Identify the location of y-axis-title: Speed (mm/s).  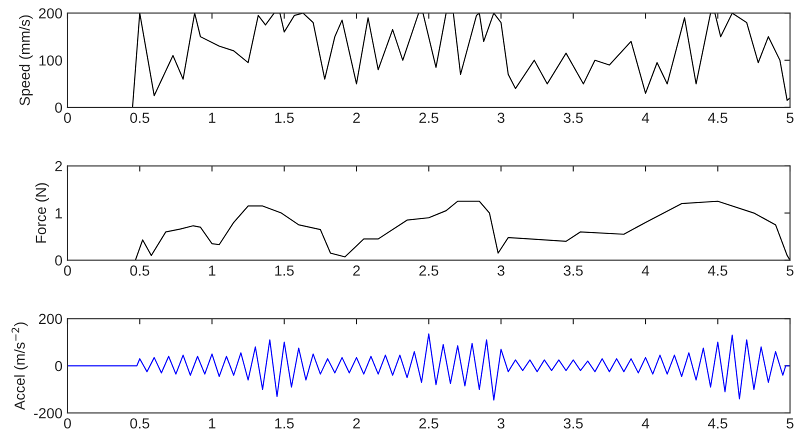
(26, 60).